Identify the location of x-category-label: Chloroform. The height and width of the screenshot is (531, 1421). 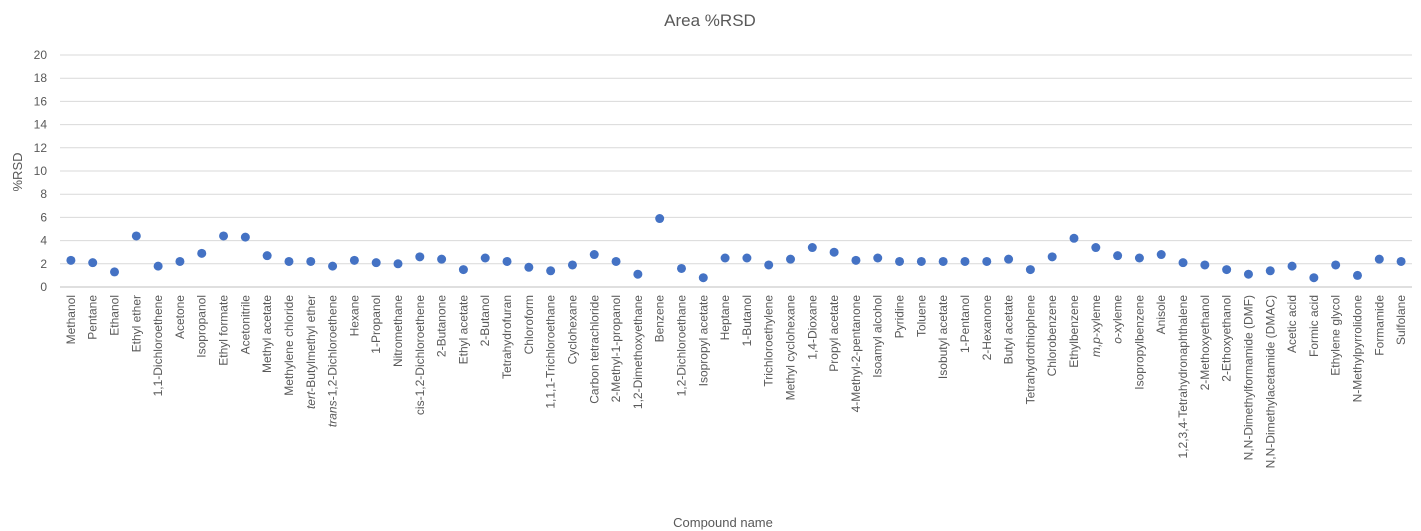
(529, 324).